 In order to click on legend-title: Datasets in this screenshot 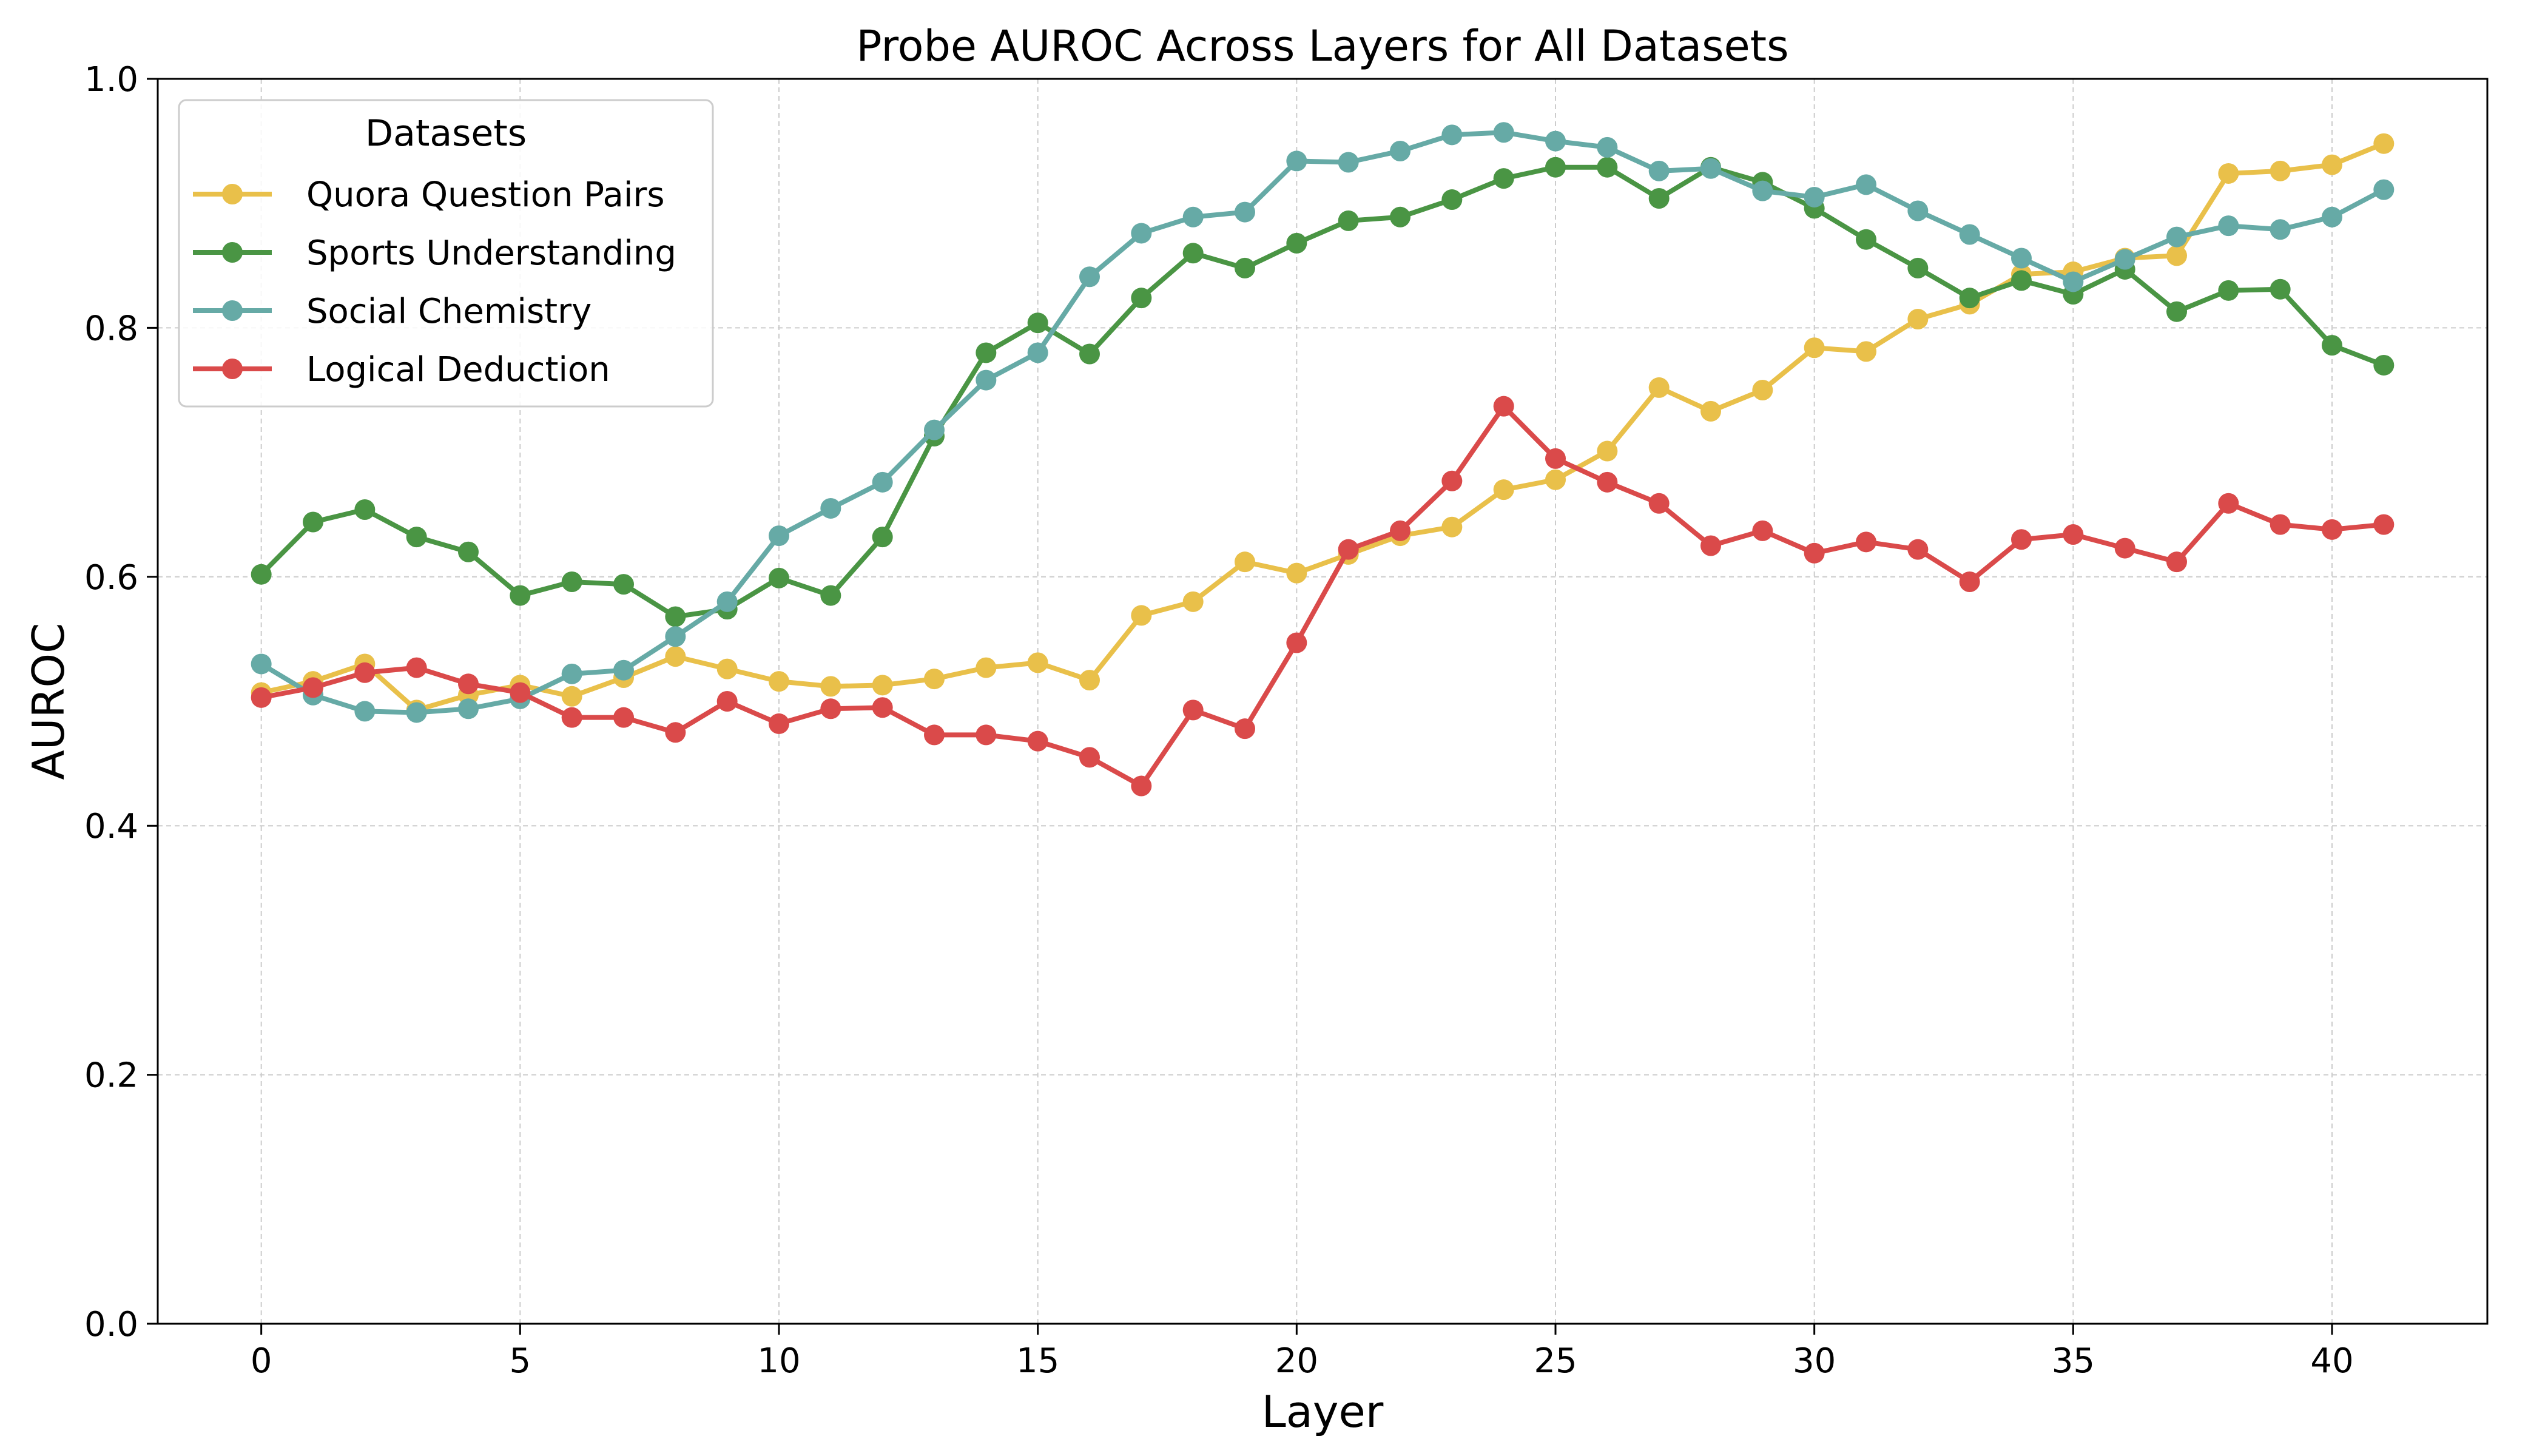, I will do `click(446, 133)`.